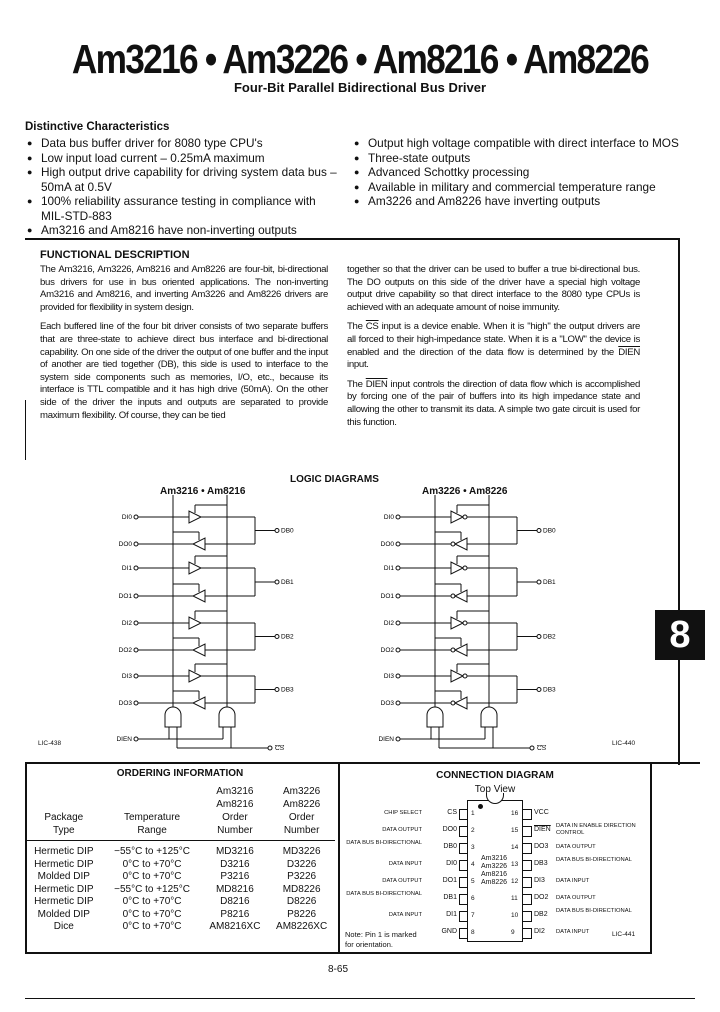  I want to click on logic-left-title: Am3216 • Am8216, so click(203, 491).